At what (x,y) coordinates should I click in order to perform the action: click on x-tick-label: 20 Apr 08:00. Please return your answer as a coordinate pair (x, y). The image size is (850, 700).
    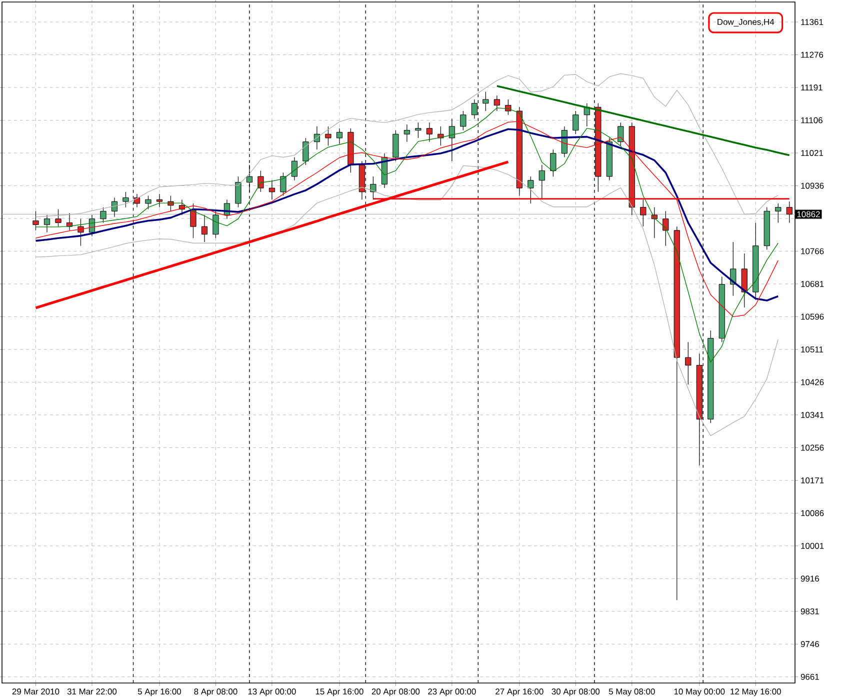
    Looking at the image, I should click on (396, 692).